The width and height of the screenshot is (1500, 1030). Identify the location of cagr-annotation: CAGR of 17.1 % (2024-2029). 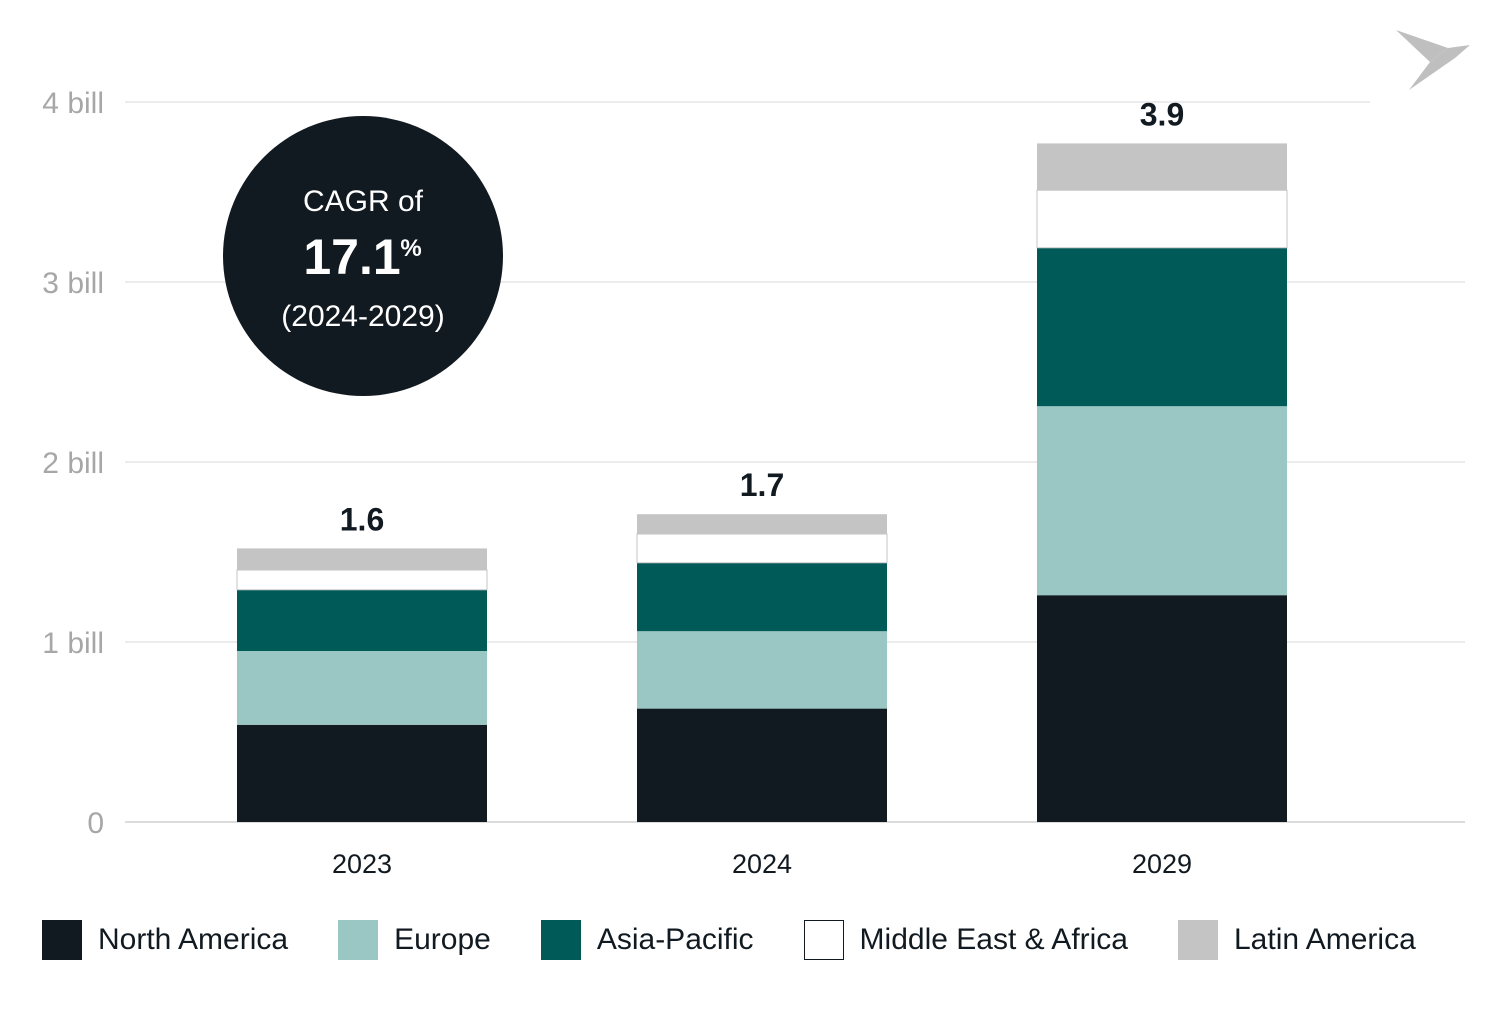
(363, 256).